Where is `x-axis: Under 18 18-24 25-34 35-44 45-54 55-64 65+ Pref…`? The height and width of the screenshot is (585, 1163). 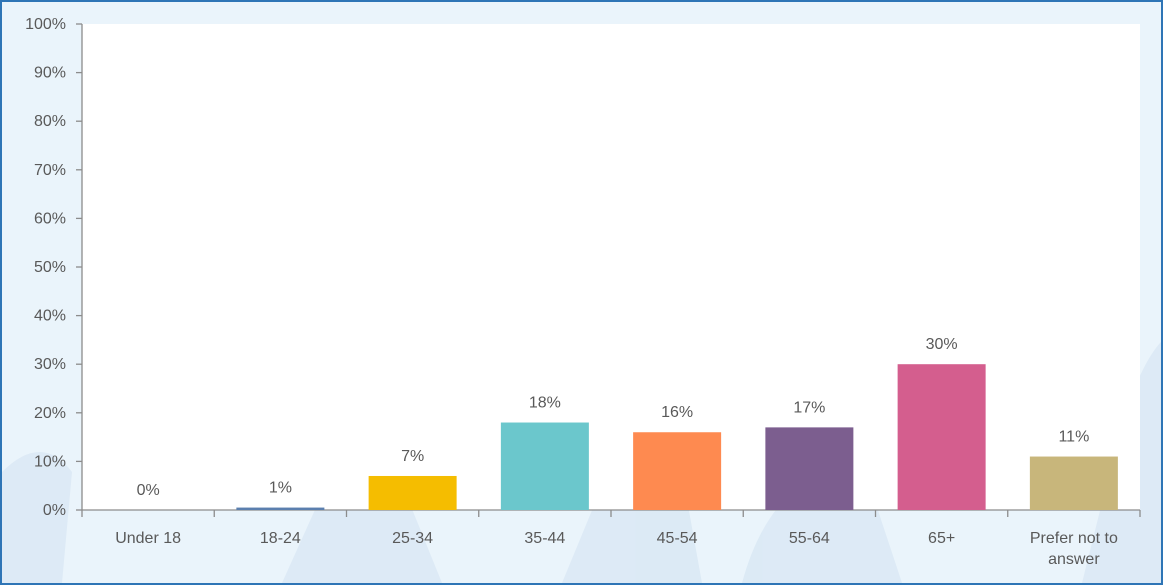 x-axis: Under 18 18-24 25-34 35-44 45-54 55-64 65+ Pref… is located at coordinates (611, 538).